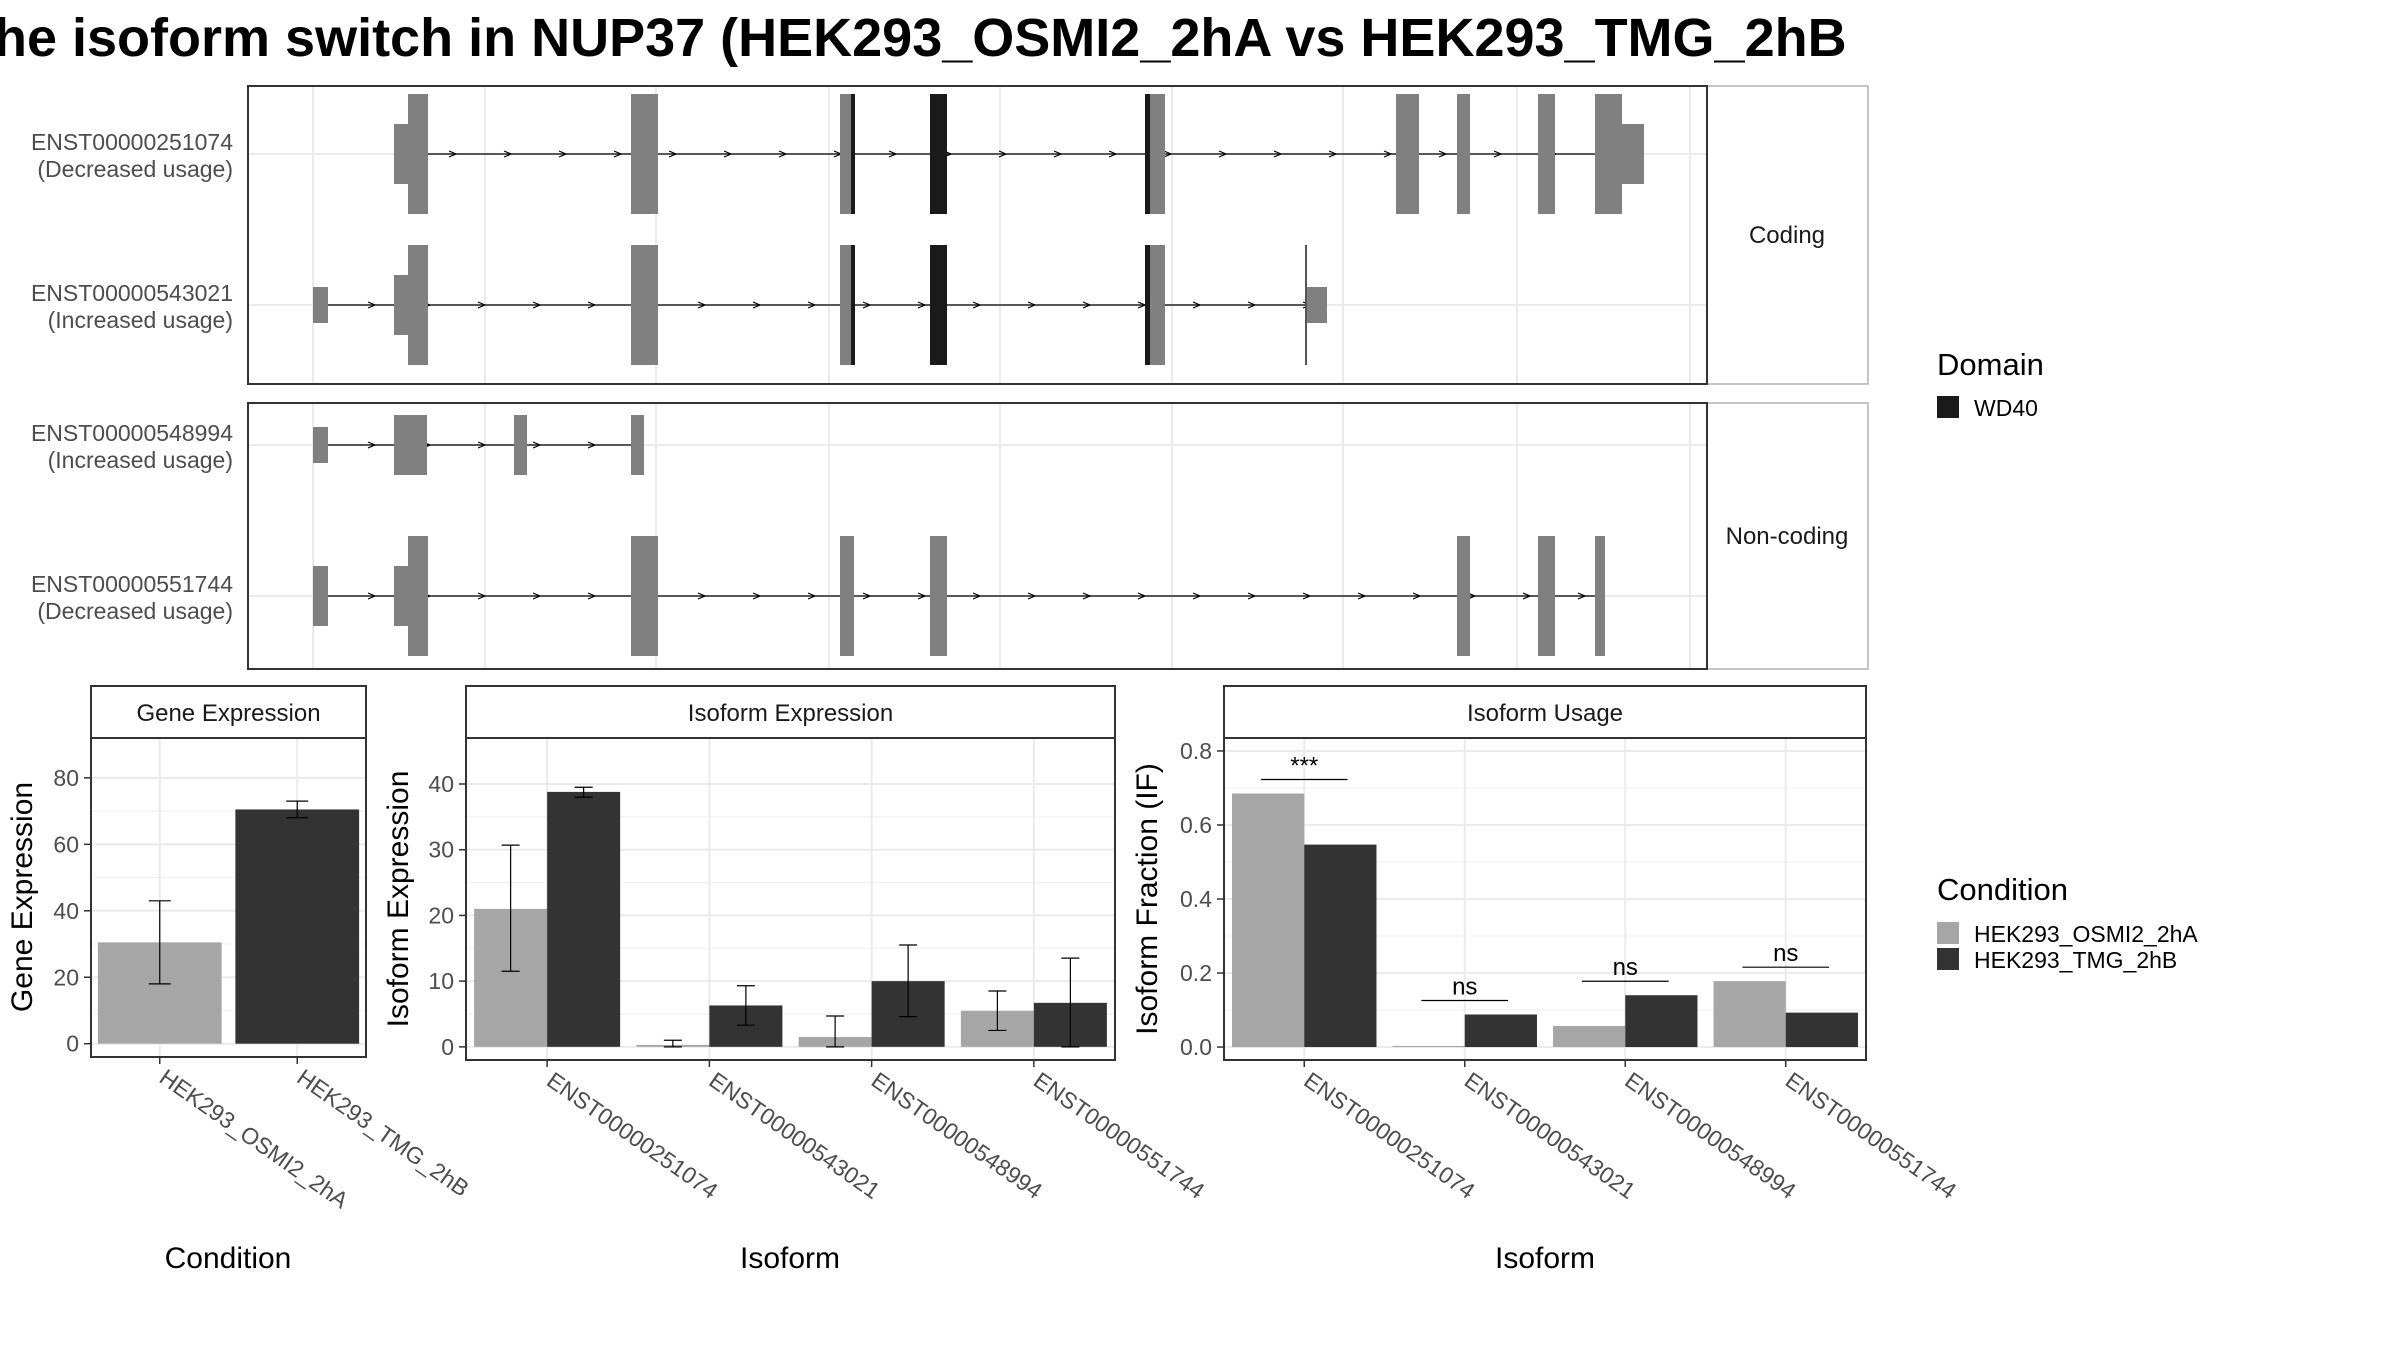  Describe the element at coordinates (132, 293) in the screenshot. I see `transcript-id-label: ENST00000543021` at that location.